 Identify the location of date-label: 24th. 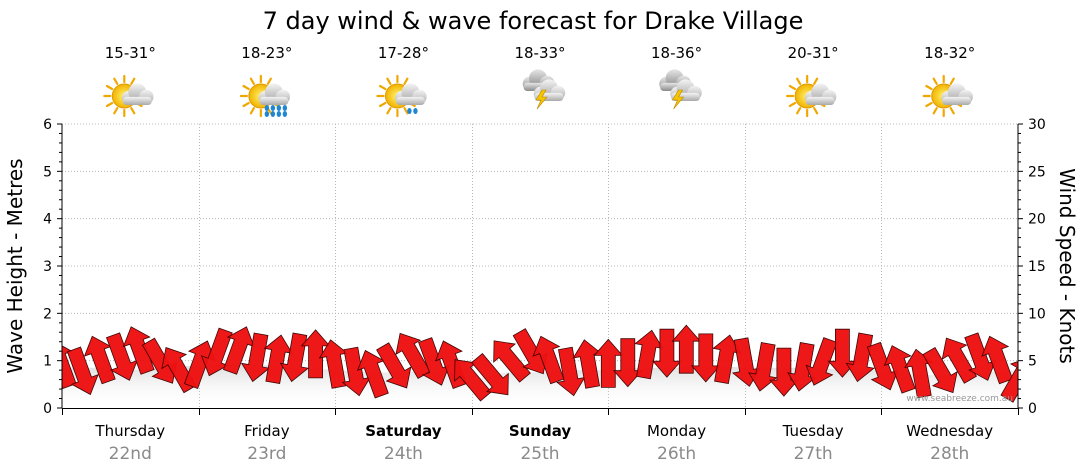
(403, 454).